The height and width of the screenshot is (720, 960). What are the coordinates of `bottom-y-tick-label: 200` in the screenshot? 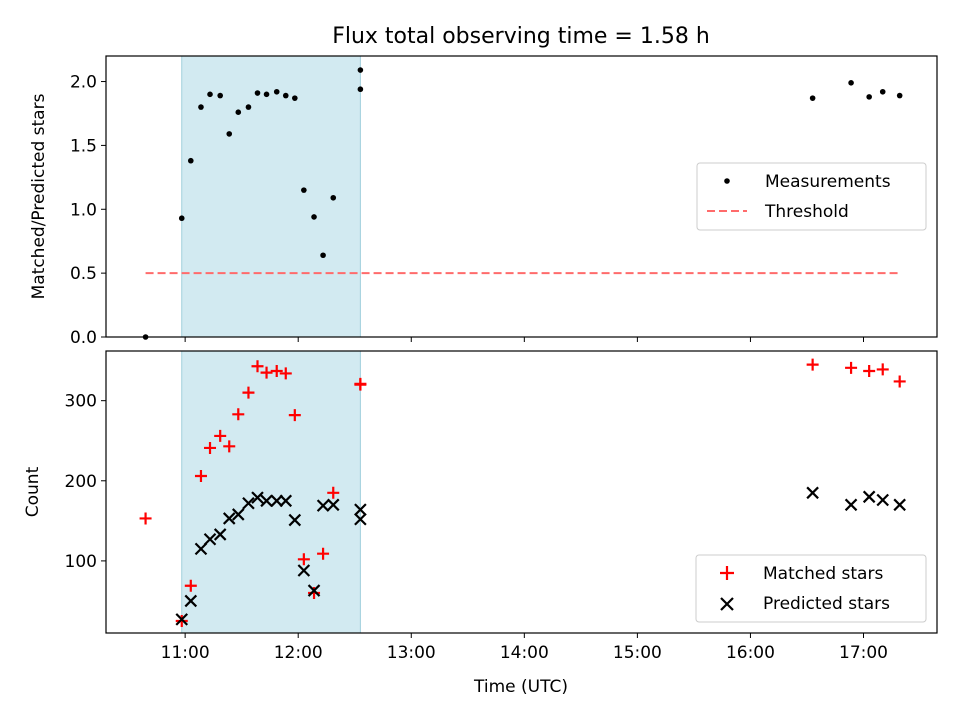 It's located at (81, 482).